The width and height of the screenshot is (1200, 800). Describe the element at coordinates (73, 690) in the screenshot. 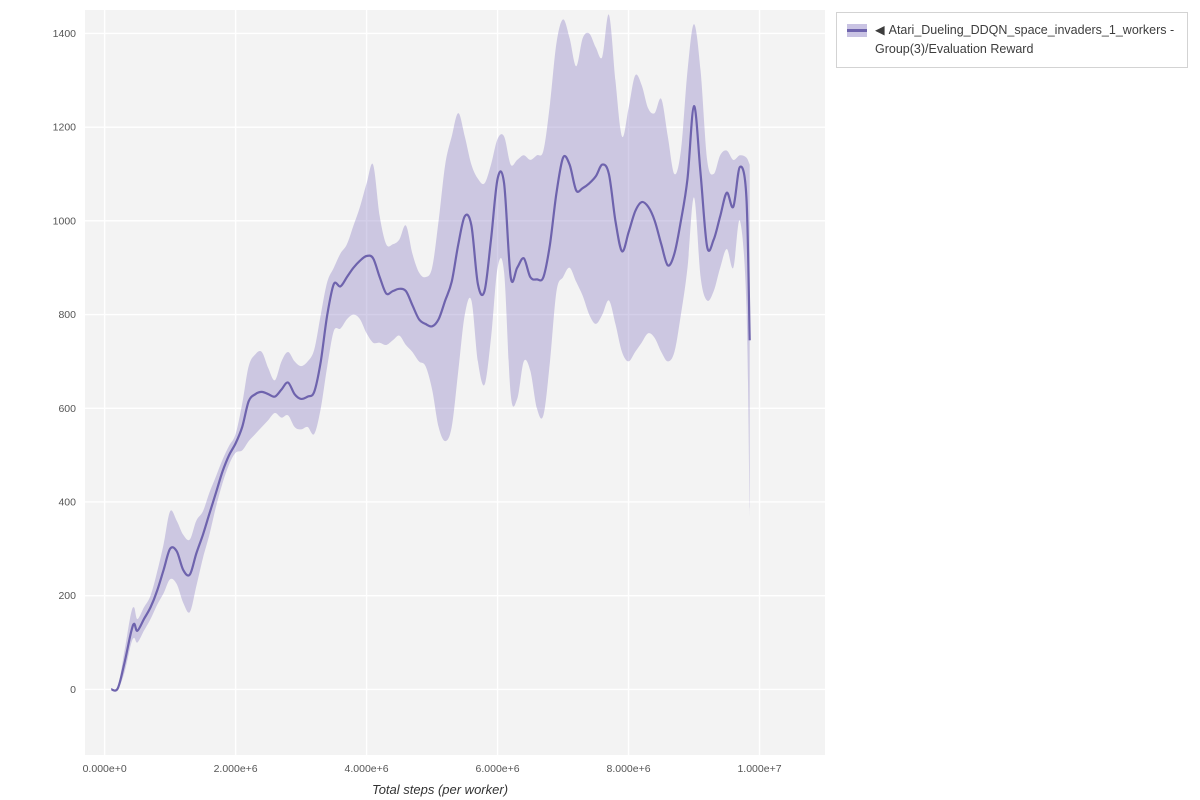

I see `y-tick-label: 0` at that location.